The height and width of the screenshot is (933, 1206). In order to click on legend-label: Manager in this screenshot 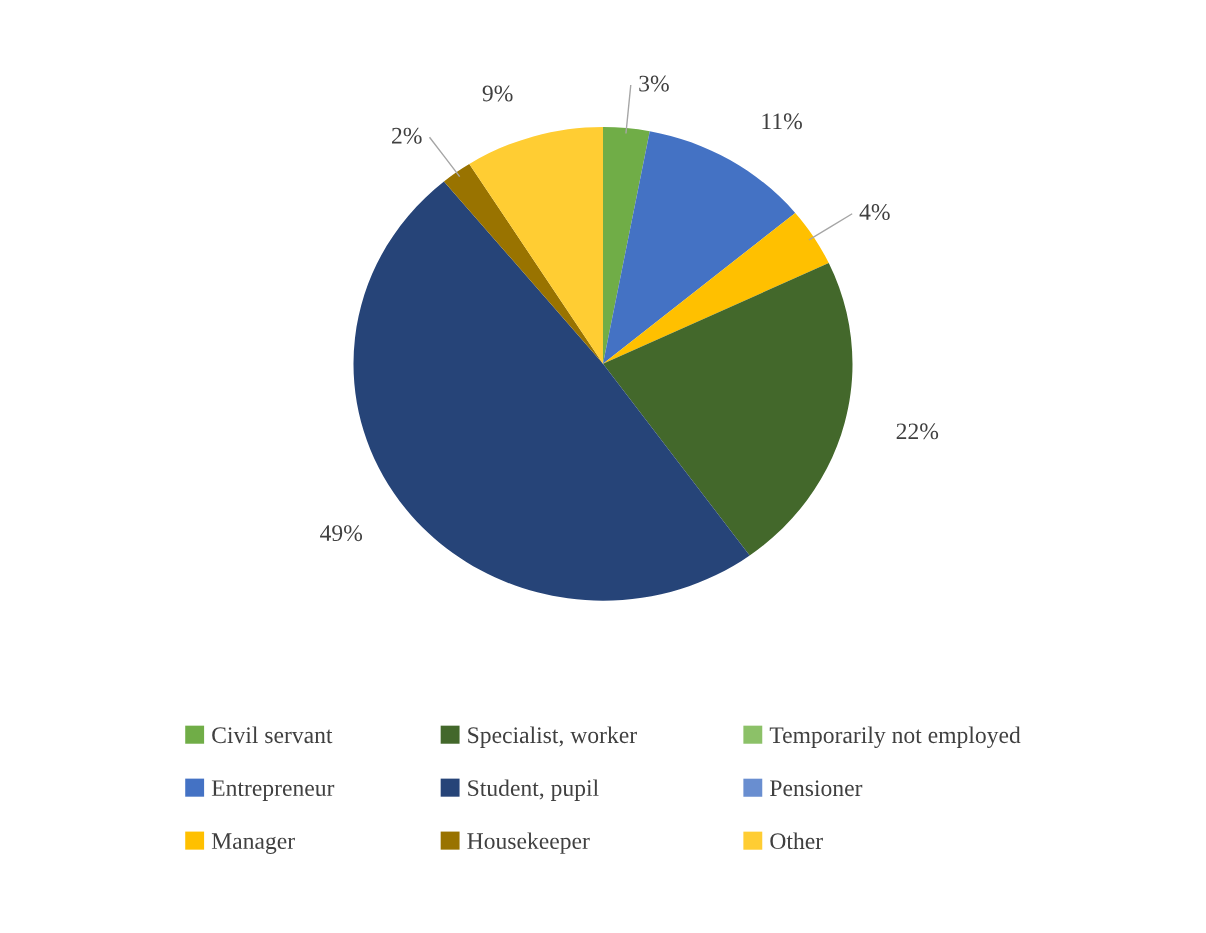, I will do `click(253, 843)`.